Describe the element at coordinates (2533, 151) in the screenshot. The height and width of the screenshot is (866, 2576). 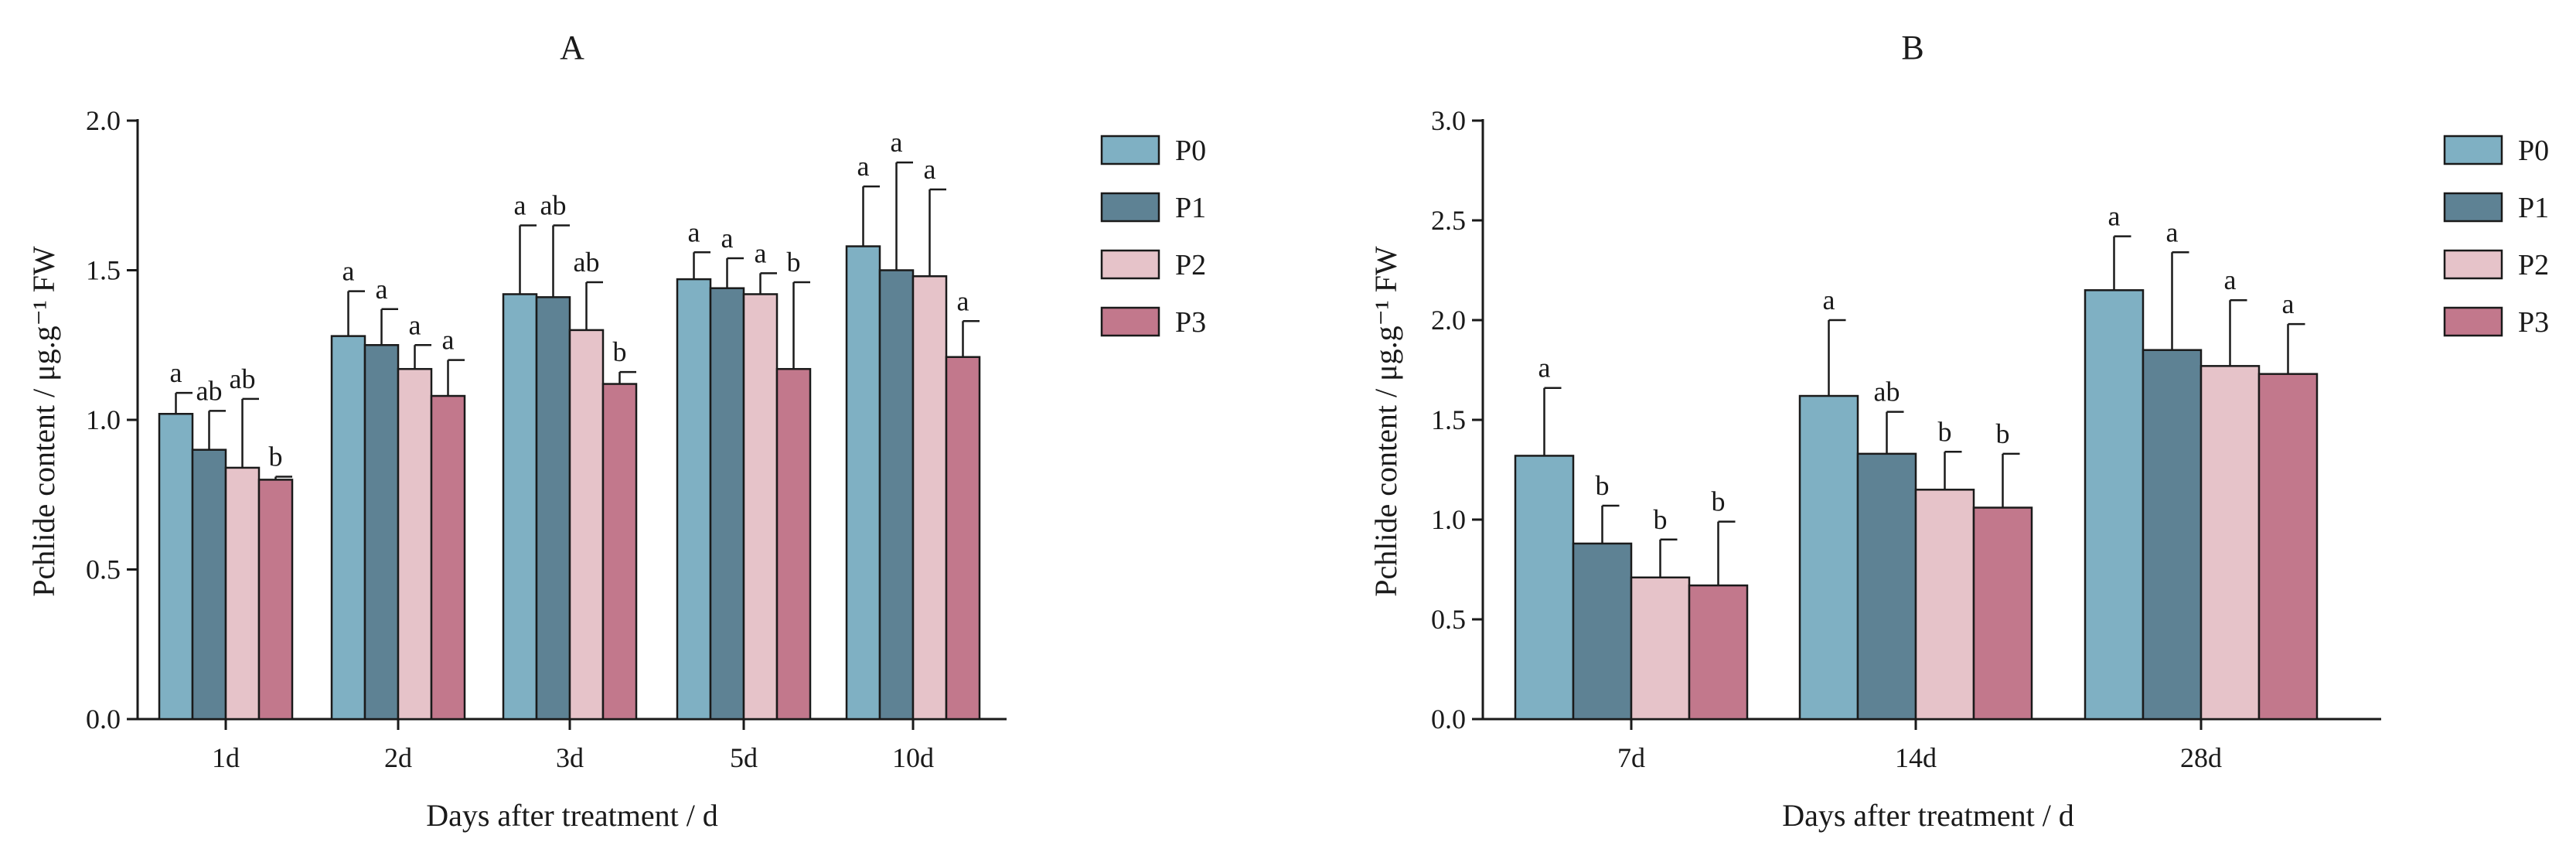
I see `panel-b-legend-label-p0: P0` at that location.